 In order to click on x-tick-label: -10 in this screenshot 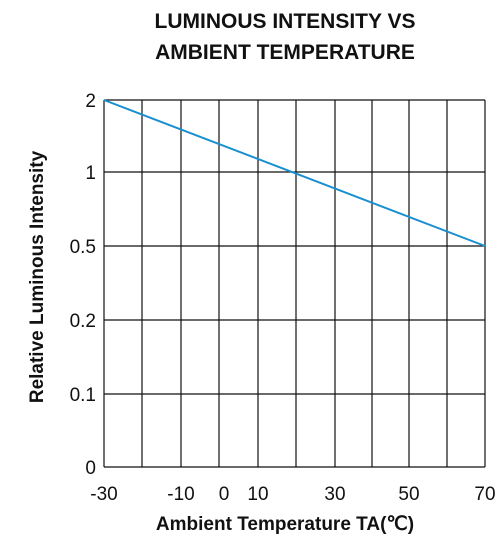, I will do `click(180, 494)`.